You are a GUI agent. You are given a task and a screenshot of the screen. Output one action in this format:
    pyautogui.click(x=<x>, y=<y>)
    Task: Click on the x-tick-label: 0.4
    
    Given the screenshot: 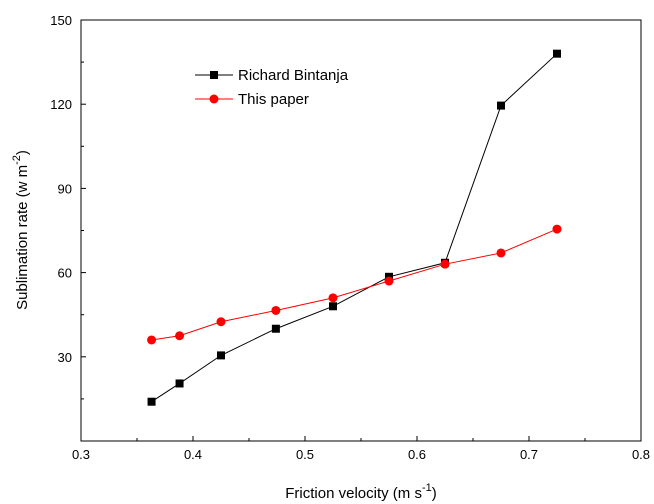 What is the action you would take?
    pyautogui.click(x=193, y=454)
    